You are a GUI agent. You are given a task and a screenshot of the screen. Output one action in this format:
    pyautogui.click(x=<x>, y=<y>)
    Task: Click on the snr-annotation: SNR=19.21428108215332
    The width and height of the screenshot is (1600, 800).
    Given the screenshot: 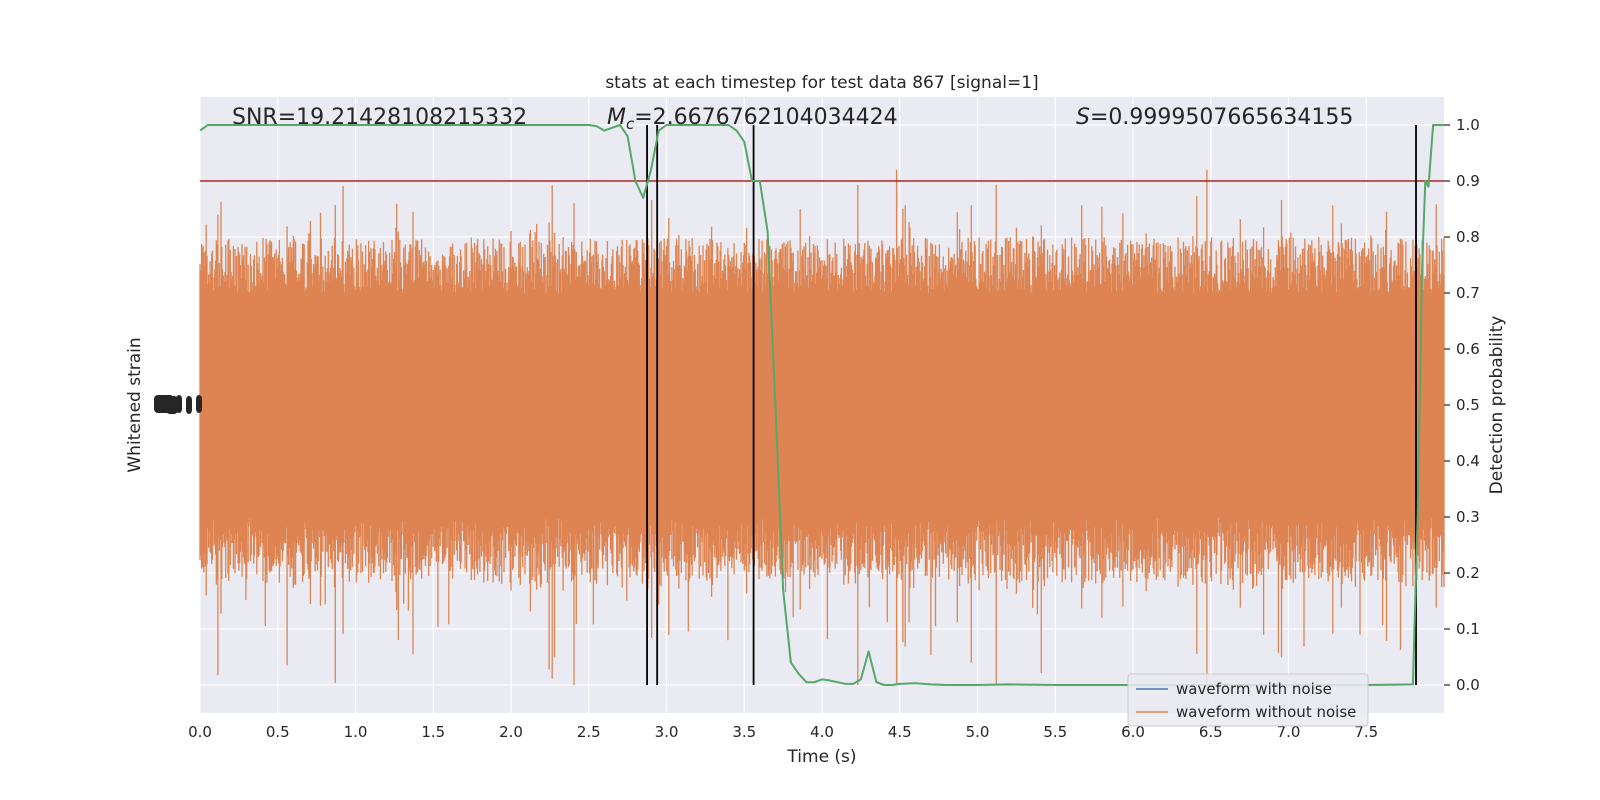 What is the action you would take?
    pyautogui.click(x=379, y=117)
    